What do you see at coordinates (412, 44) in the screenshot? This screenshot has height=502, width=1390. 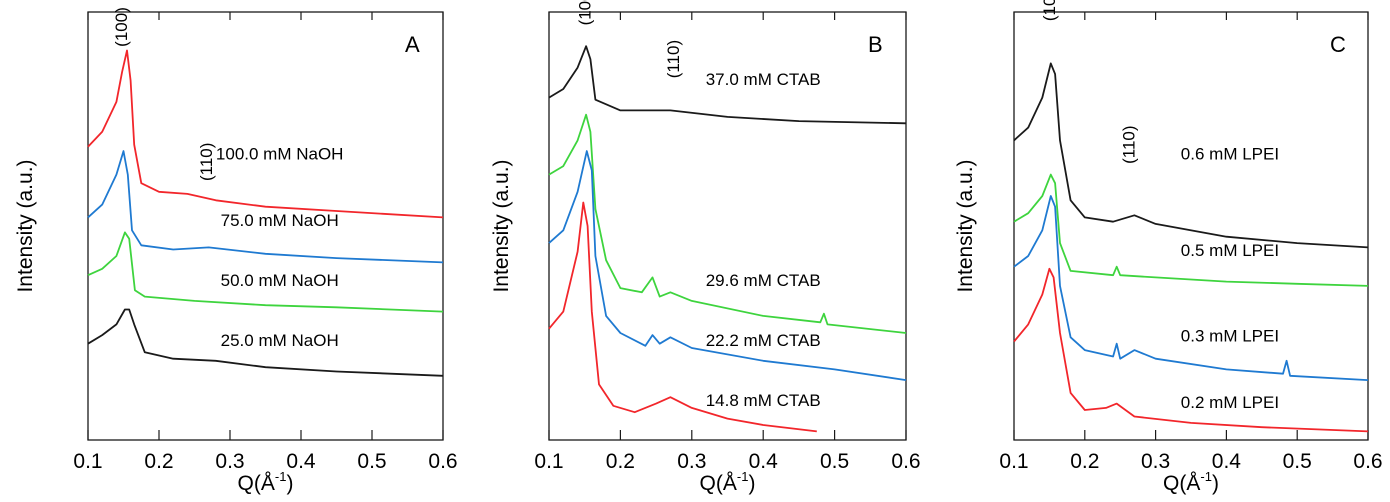 I see `panel-letter: A` at bounding box center [412, 44].